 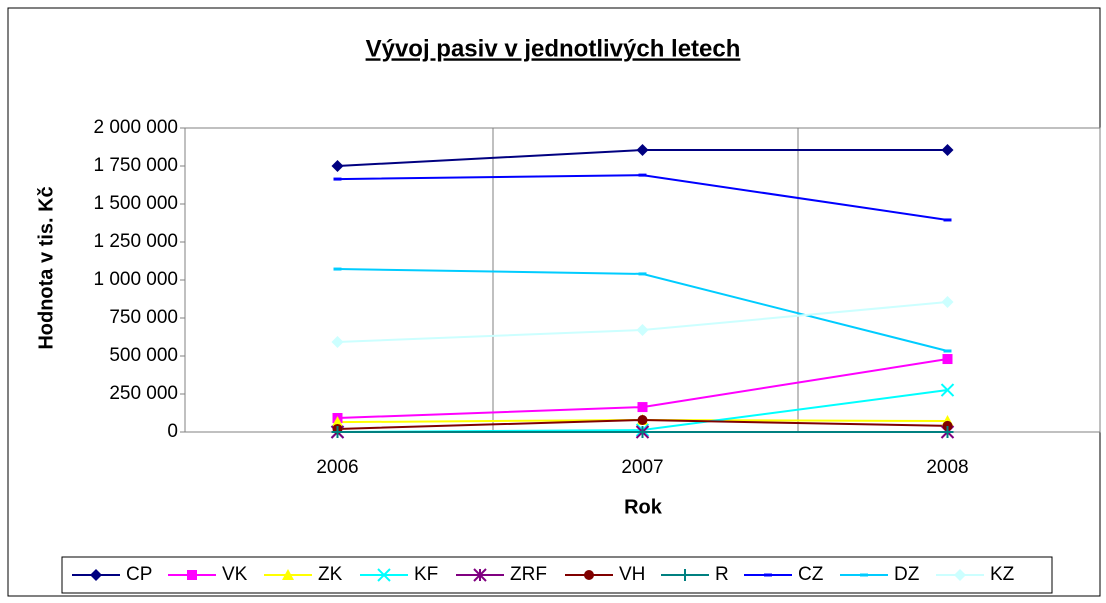 What do you see at coordinates (235, 574) in the screenshot?
I see `legend-label: VK` at bounding box center [235, 574].